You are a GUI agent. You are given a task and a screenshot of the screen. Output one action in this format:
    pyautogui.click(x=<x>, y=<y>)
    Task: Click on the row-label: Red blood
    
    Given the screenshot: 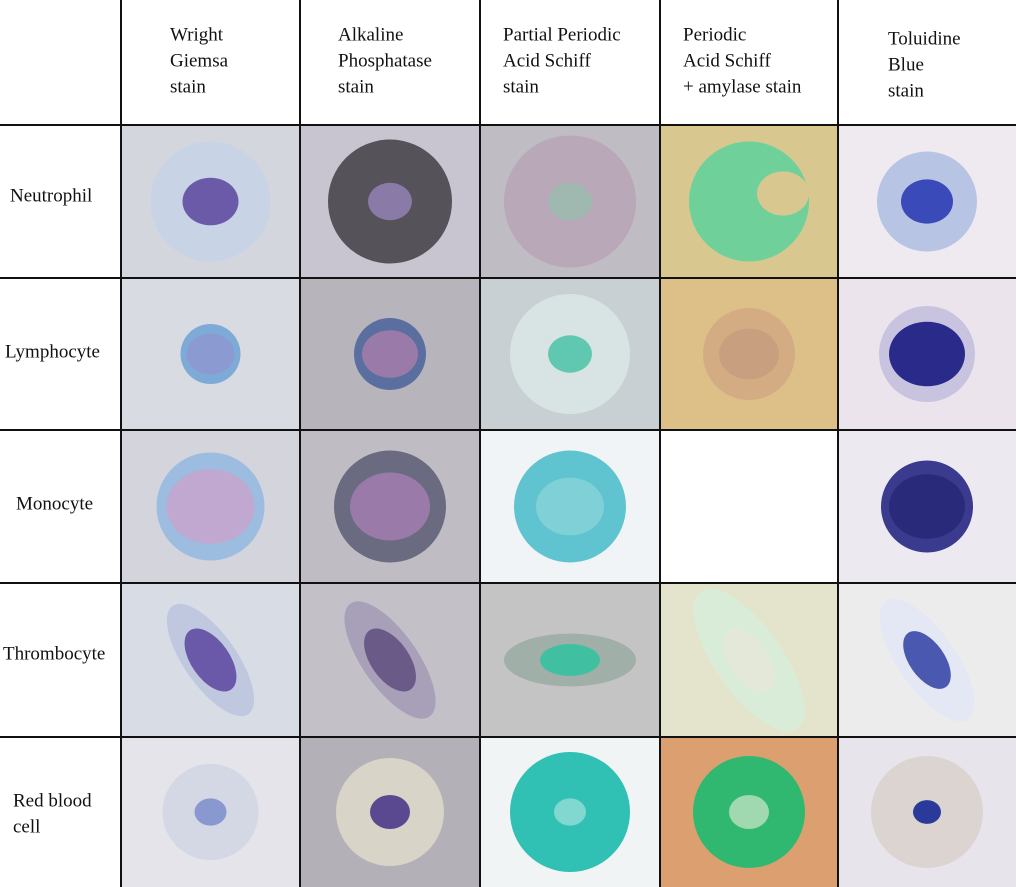 What is the action you would take?
    pyautogui.click(x=52, y=800)
    